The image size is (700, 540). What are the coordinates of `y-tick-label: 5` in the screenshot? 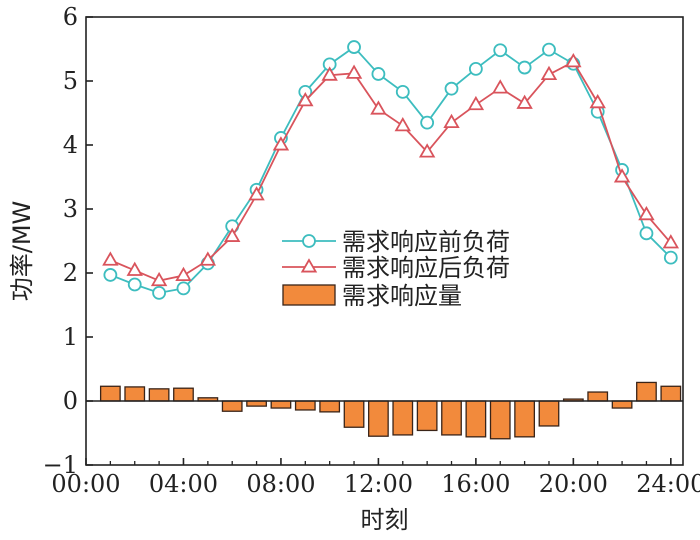 It's located at (70, 81).